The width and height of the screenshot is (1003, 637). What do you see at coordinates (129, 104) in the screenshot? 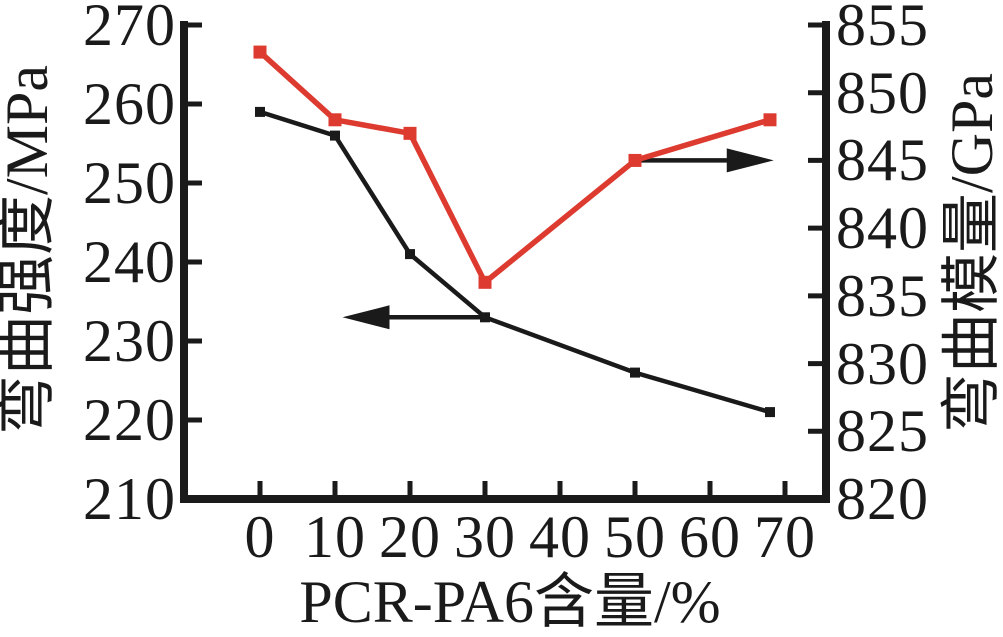
I see `left-axis-tick-label: 260` at bounding box center [129, 104].